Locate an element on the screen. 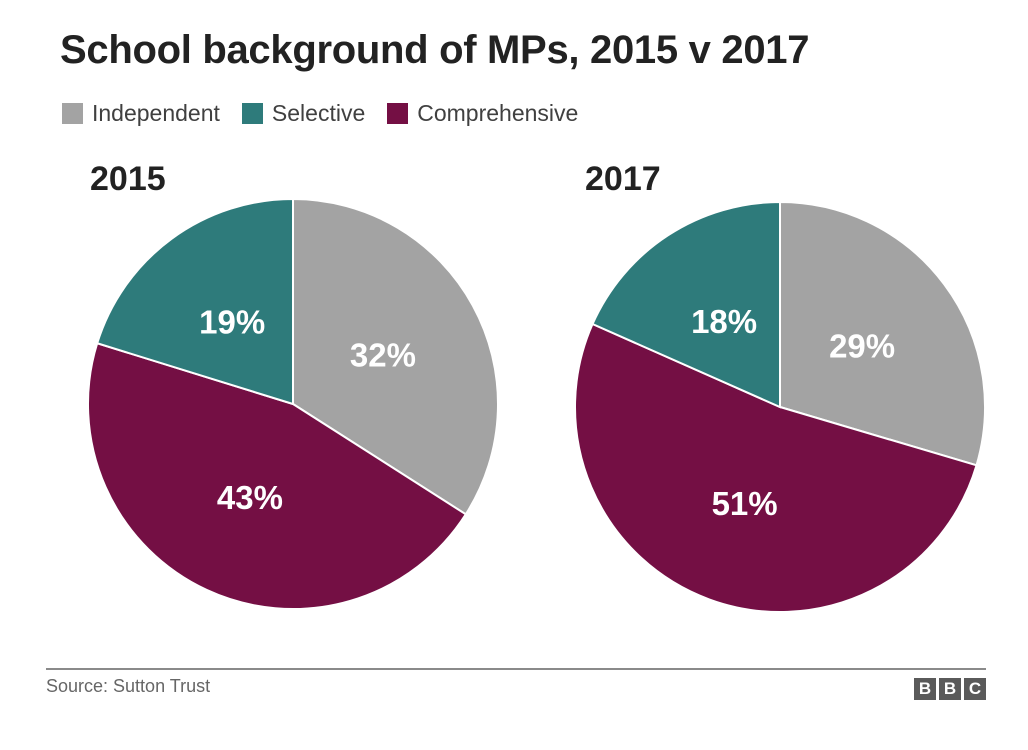 This screenshot has width=1028, height=750. legend-label-comprehensive: Comprehensive is located at coordinates (498, 112).